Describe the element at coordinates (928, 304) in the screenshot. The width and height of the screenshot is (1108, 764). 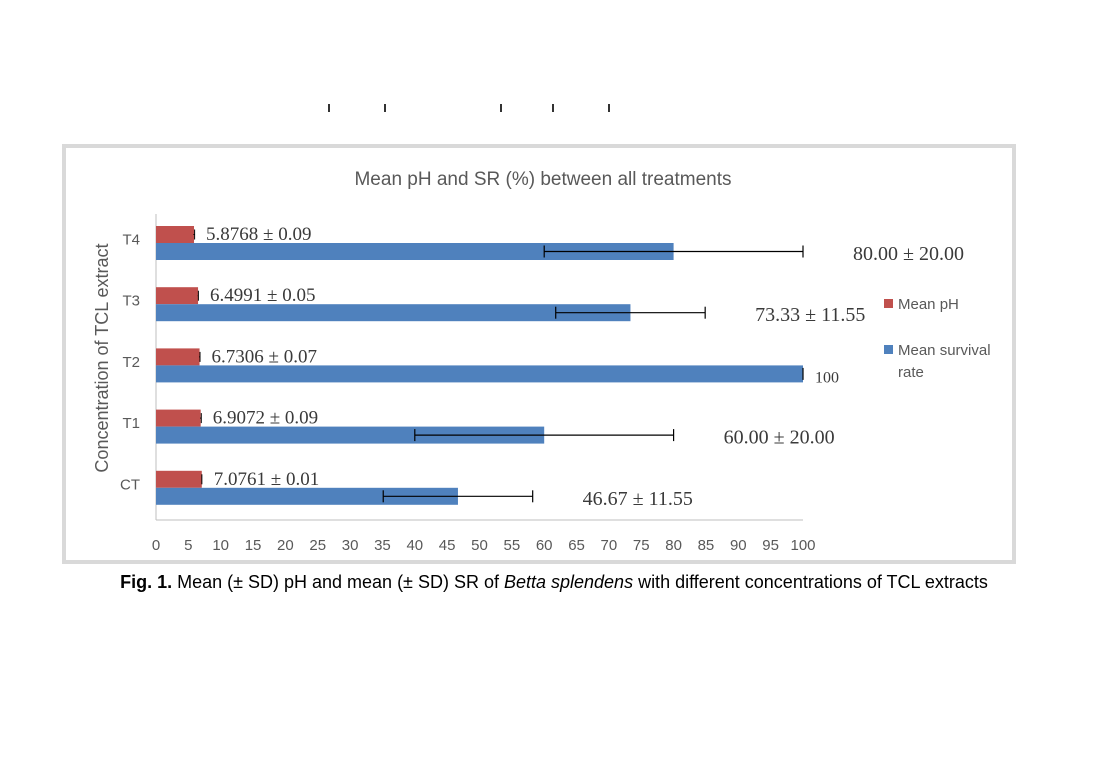
I see `legend-label-mean-ph: Mean pH` at that location.